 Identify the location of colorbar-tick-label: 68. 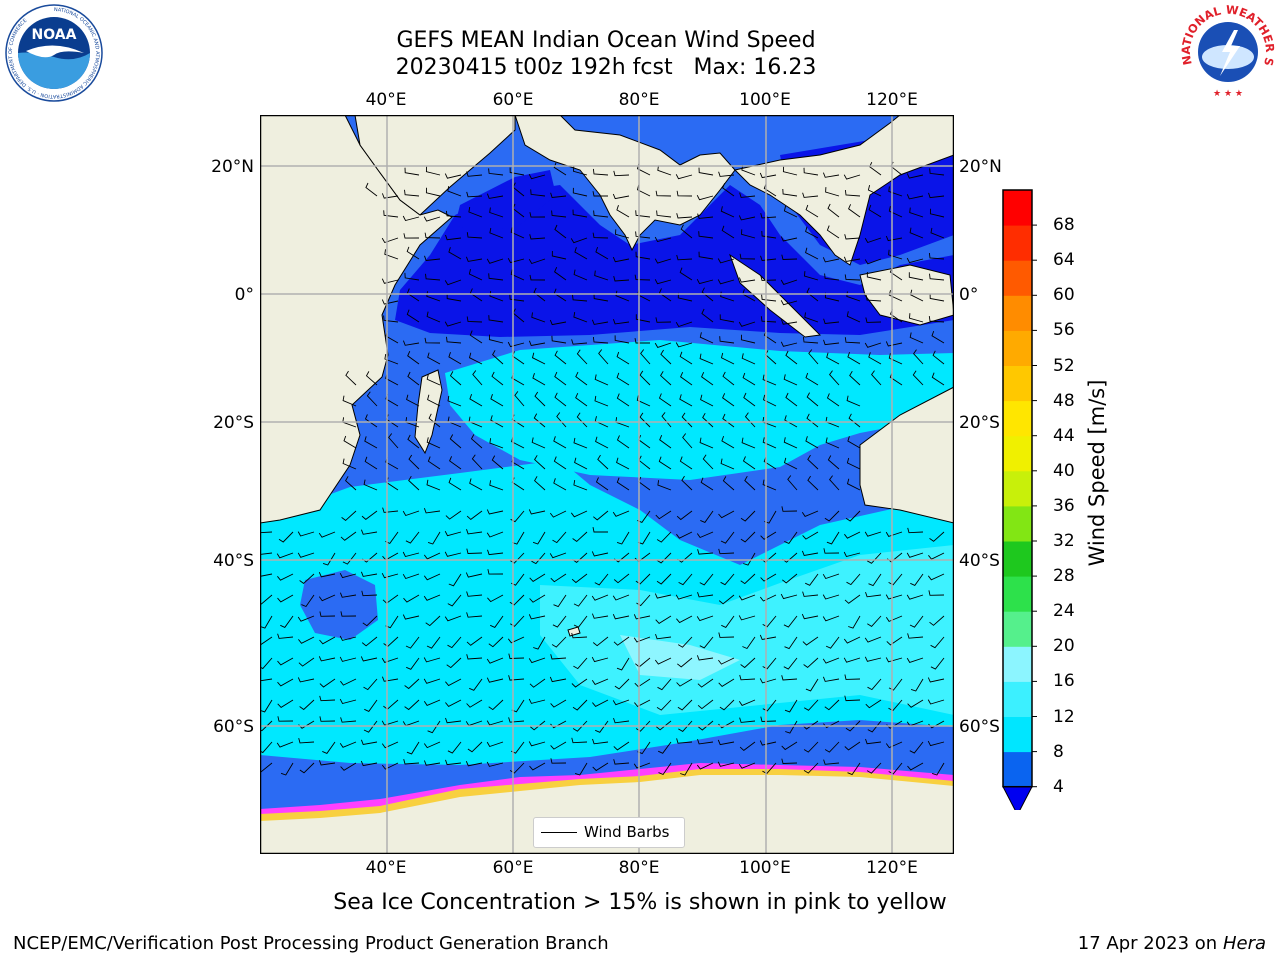
(1064, 225).